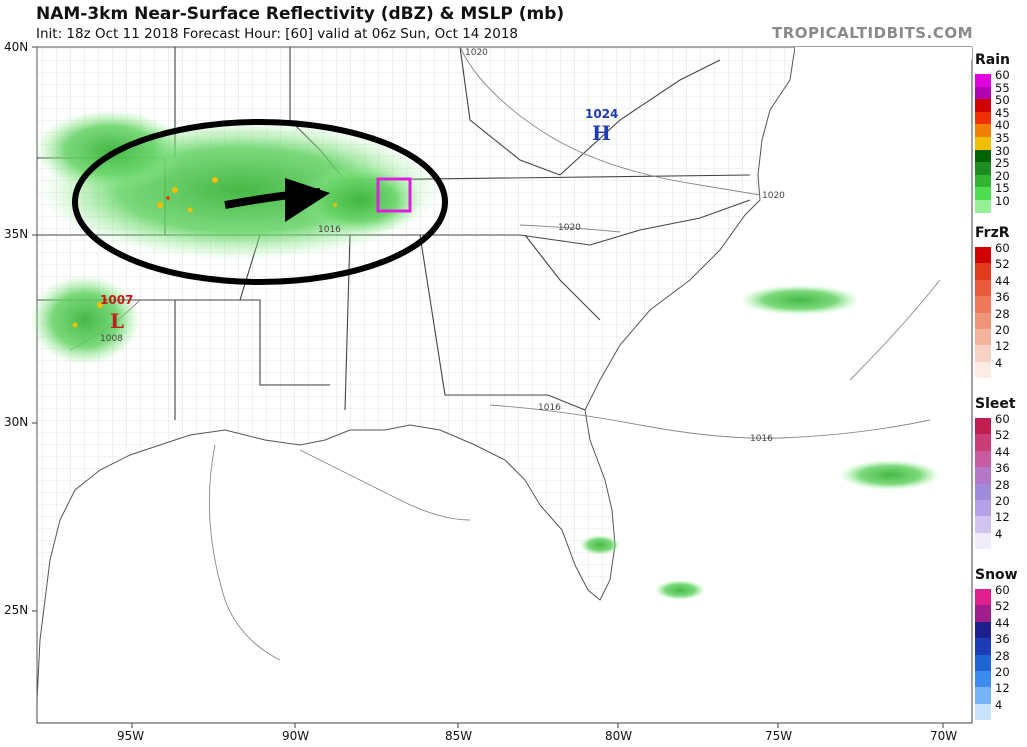  What do you see at coordinates (277, 200) in the screenshot?
I see `annotation-arrow` at bounding box center [277, 200].